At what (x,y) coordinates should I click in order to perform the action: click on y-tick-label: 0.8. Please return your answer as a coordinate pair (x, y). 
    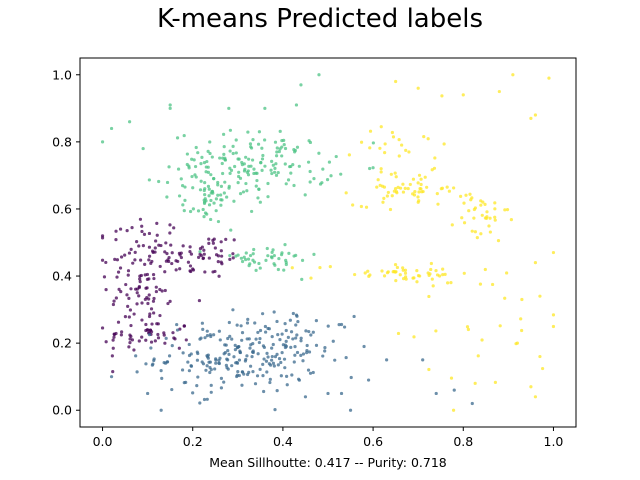
    Looking at the image, I should click on (62, 141).